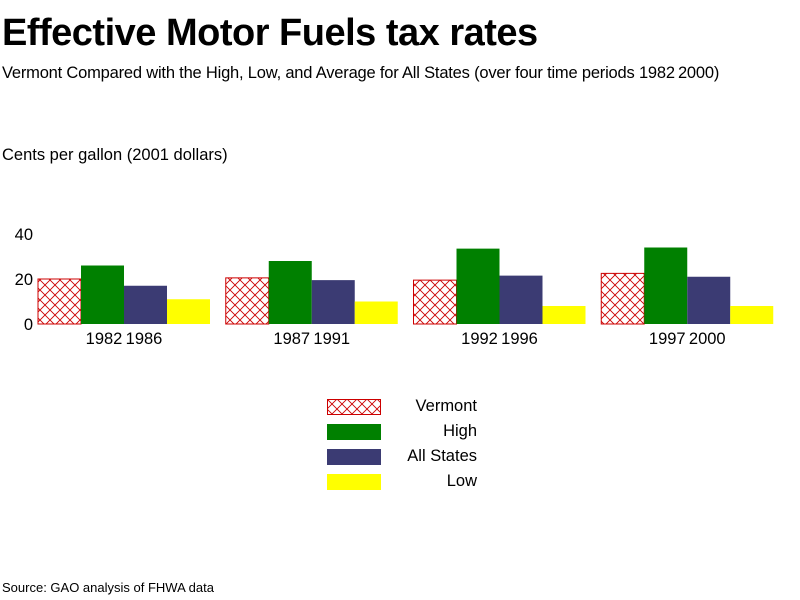 The width and height of the screenshot is (800, 600). What do you see at coordinates (461, 481) in the screenshot?
I see `legend-label-low: Low` at bounding box center [461, 481].